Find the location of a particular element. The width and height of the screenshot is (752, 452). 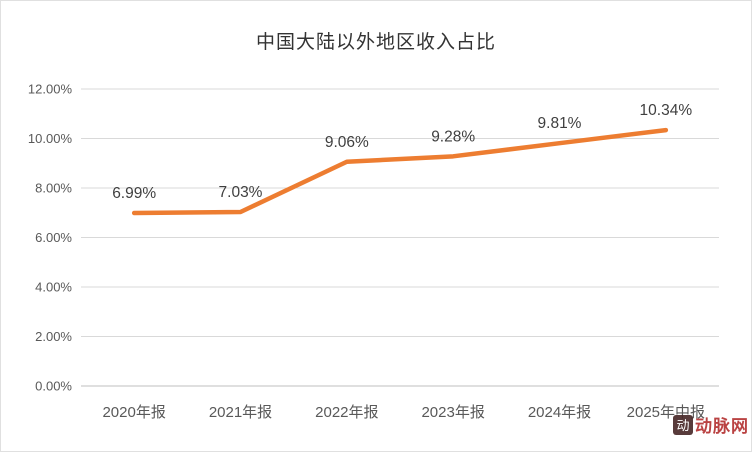

y-axis-tick-label: 6.00% is located at coordinates (53, 237).